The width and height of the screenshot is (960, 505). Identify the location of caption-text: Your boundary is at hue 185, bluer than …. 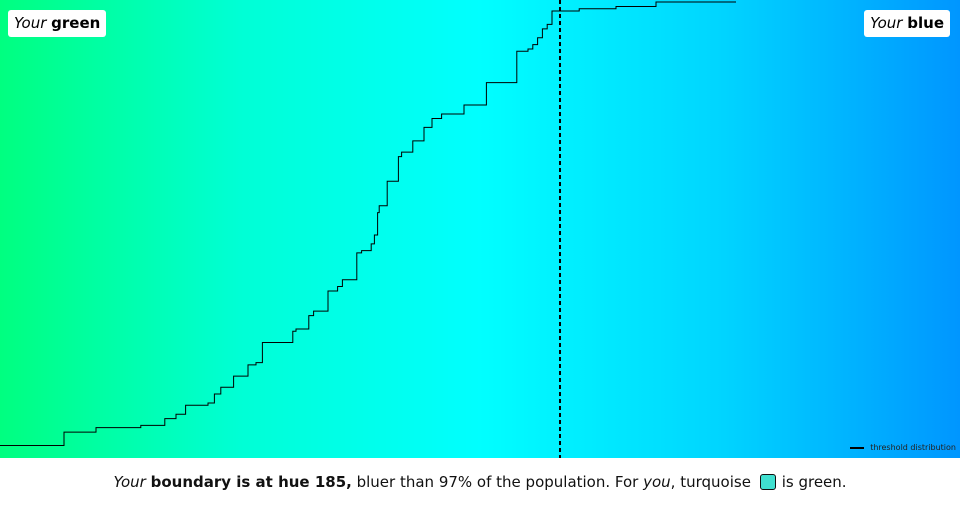
(479, 482).